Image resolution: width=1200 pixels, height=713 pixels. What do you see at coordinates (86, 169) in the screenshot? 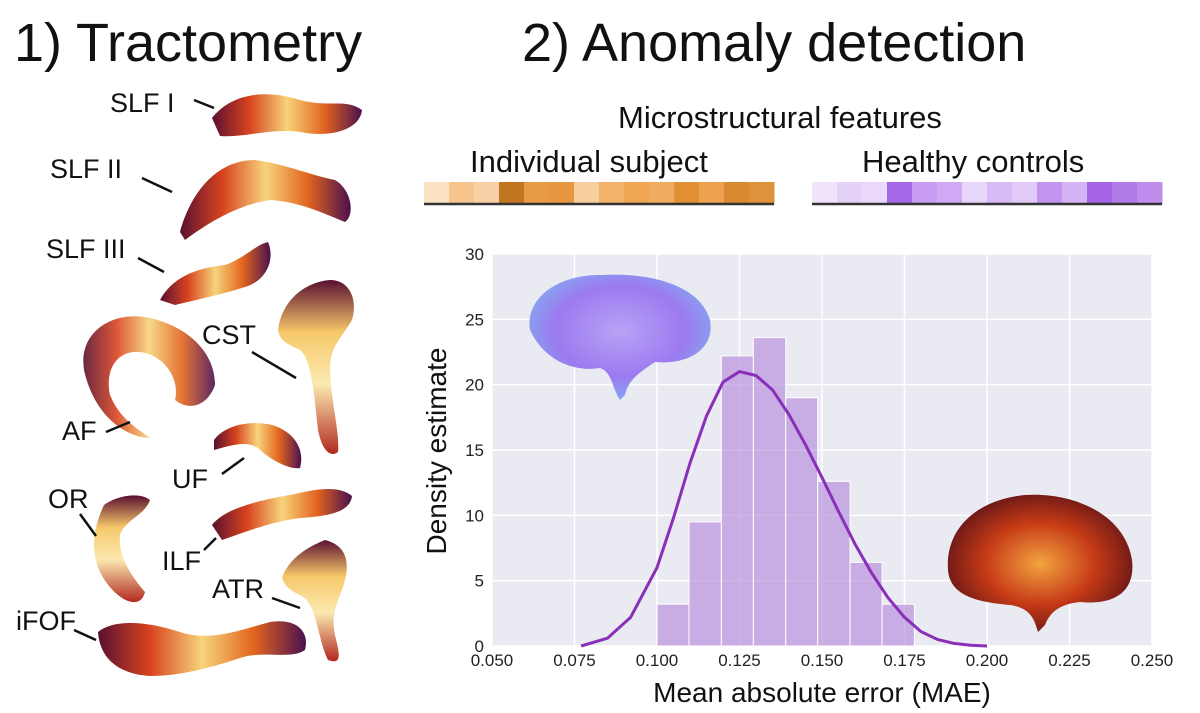
I see `tract-label-slf2: SLF II` at bounding box center [86, 169].